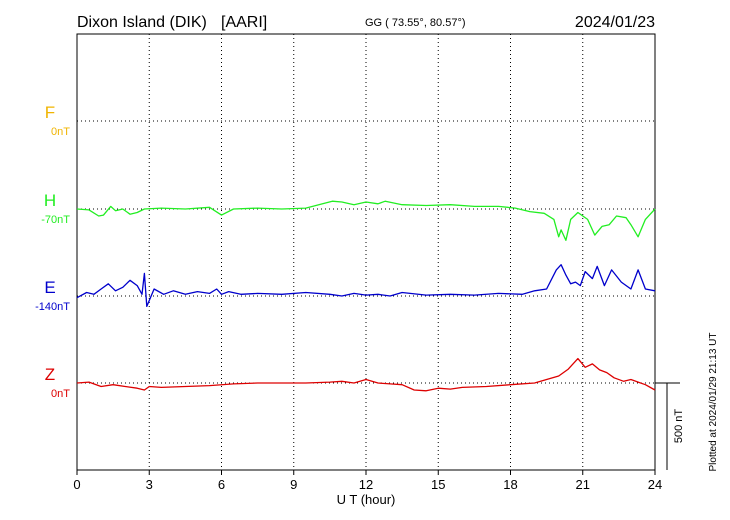 The width and height of the screenshot is (730, 520). Describe the element at coordinates (50, 112) in the screenshot. I see `series-name-f: F` at that location.